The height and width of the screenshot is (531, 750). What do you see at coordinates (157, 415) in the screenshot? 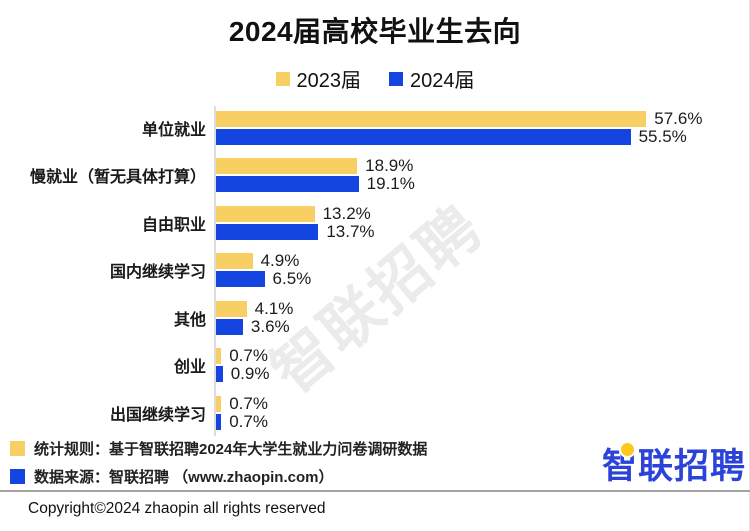
I see `category-label: 出国继续学习` at bounding box center [157, 415].